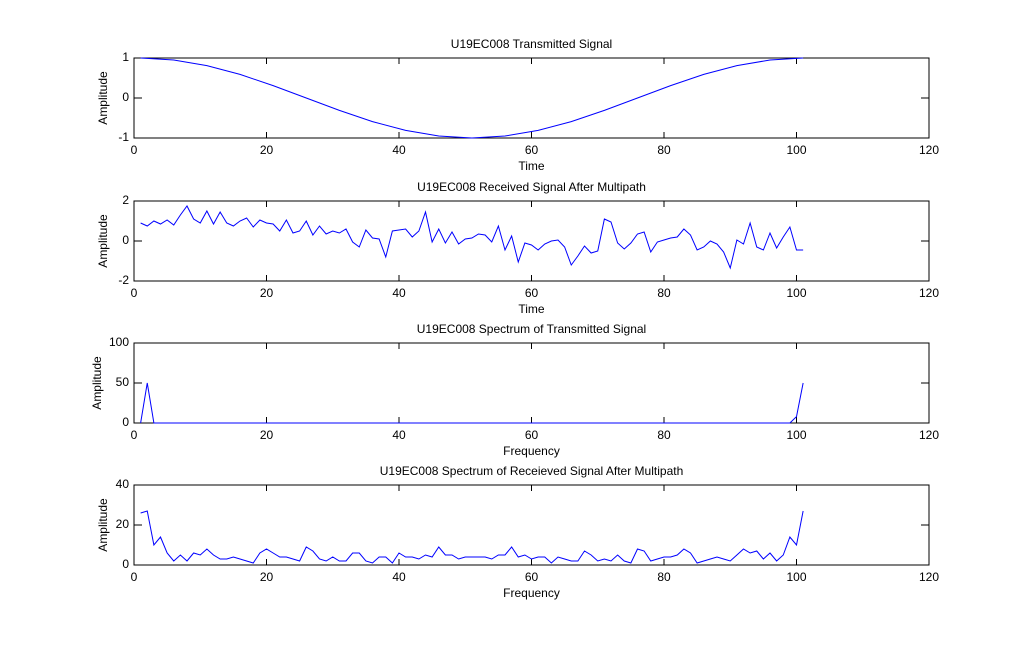  What do you see at coordinates (123, 280) in the screenshot?
I see `y-tick-label: -2` at bounding box center [123, 280].